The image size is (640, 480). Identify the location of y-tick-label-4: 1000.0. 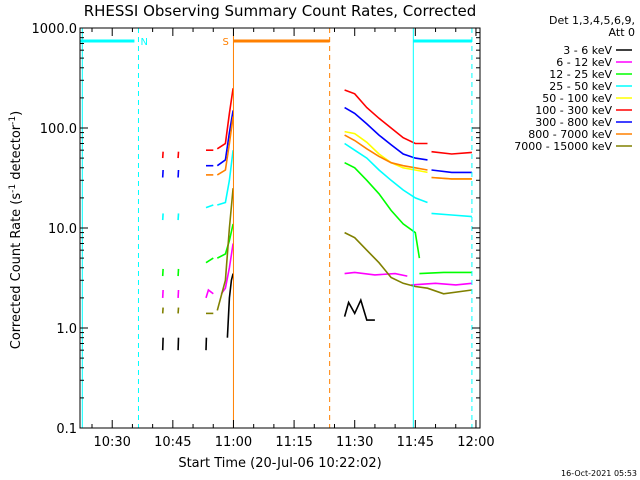
(55, 29).